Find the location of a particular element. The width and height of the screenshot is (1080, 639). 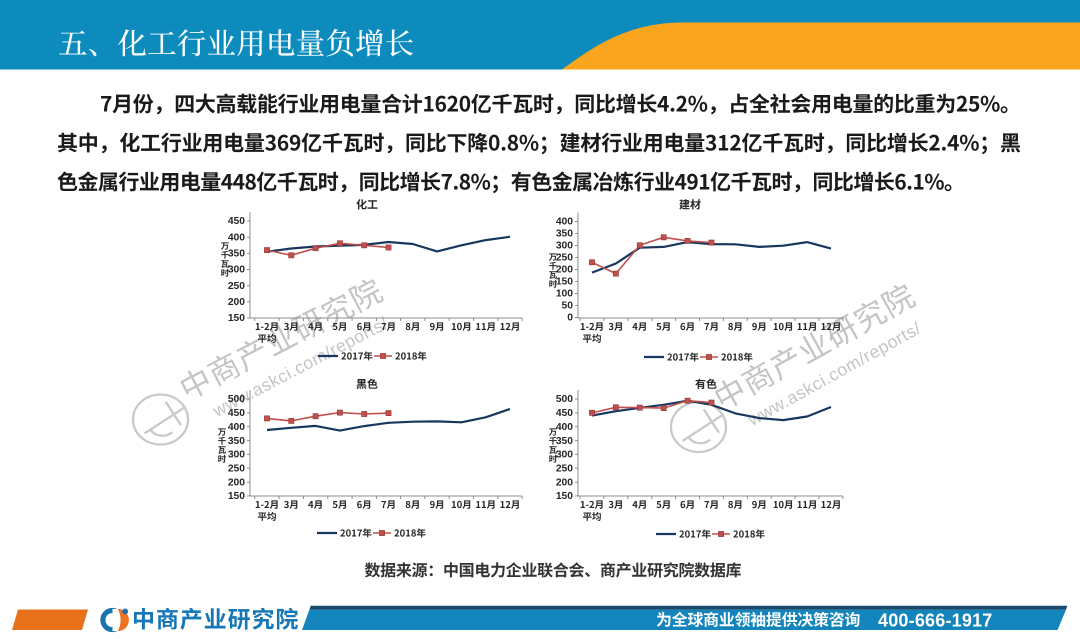

svg-text: 400-666-1917 is located at coordinates (935, 621).